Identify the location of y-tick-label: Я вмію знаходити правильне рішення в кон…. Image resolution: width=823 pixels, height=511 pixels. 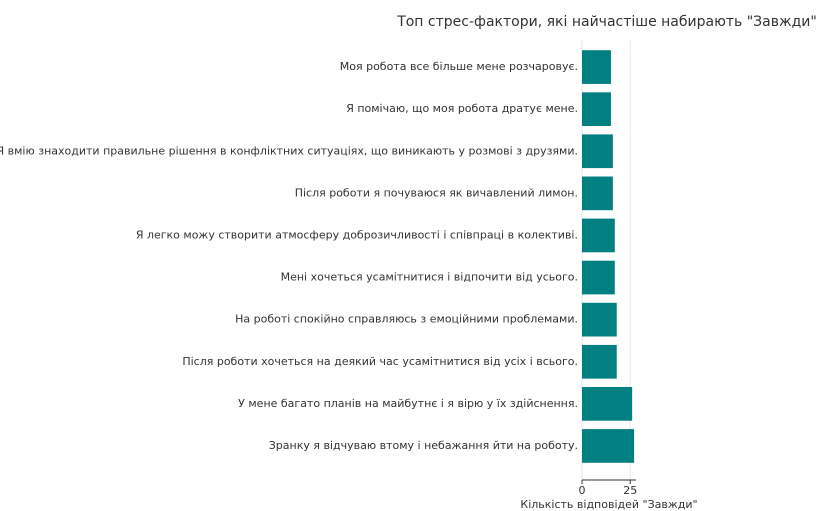
(289, 150).